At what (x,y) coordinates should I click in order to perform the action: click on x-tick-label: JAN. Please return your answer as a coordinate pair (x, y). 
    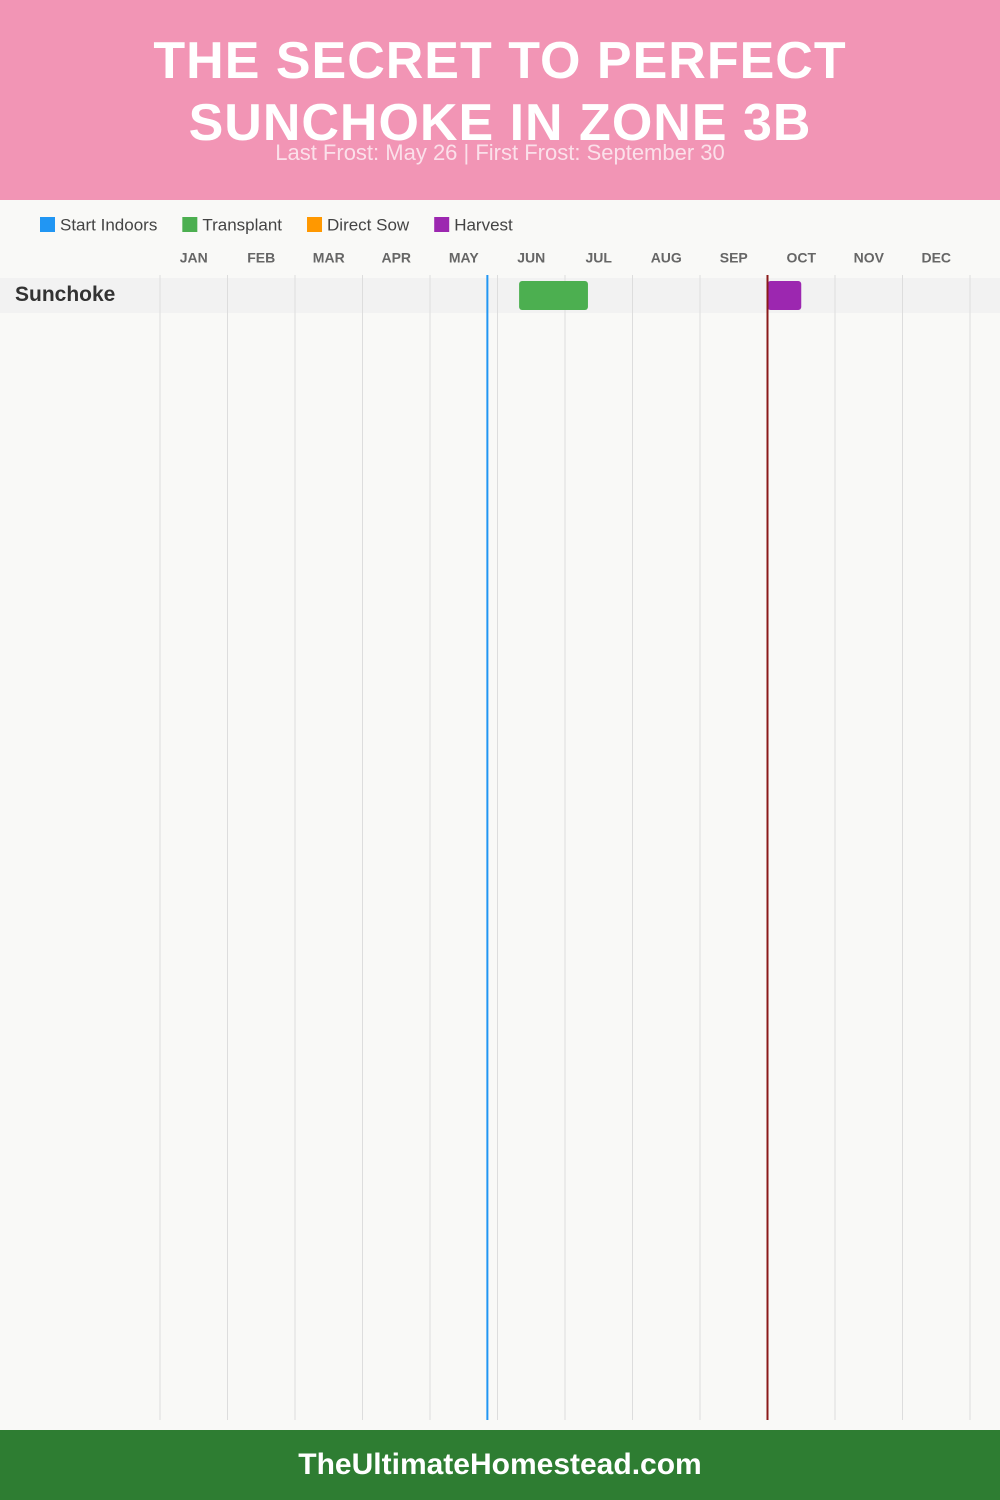
    Looking at the image, I should click on (194, 258).